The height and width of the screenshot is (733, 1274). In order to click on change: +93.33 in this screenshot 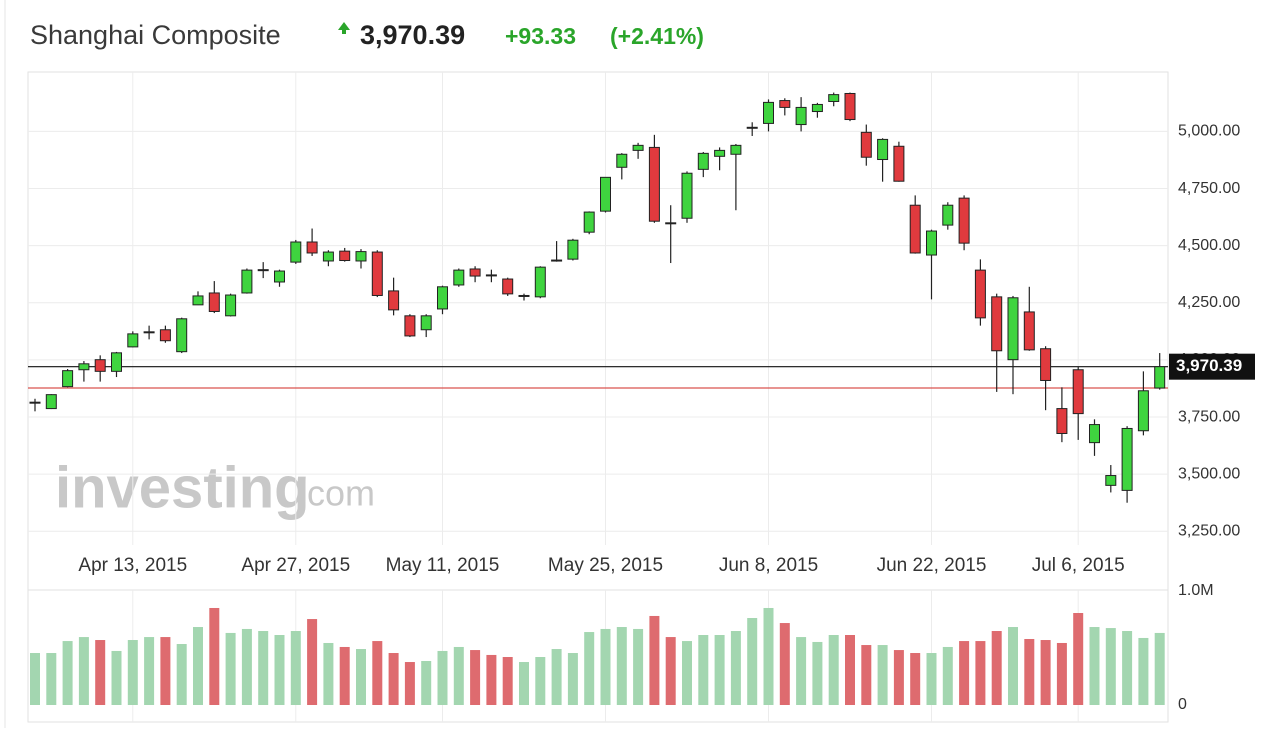, I will do `click(540, 36)`.